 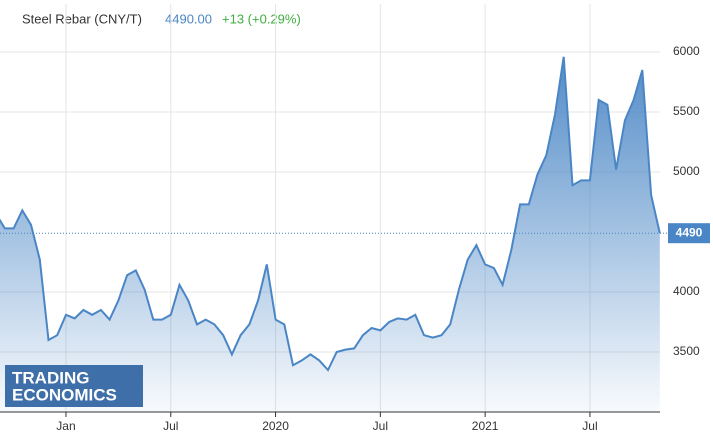 What do you see at coordinates (686, 51) in the screenshot?
I see `y-tick-label: 6000` at bounding box center [686, 51].